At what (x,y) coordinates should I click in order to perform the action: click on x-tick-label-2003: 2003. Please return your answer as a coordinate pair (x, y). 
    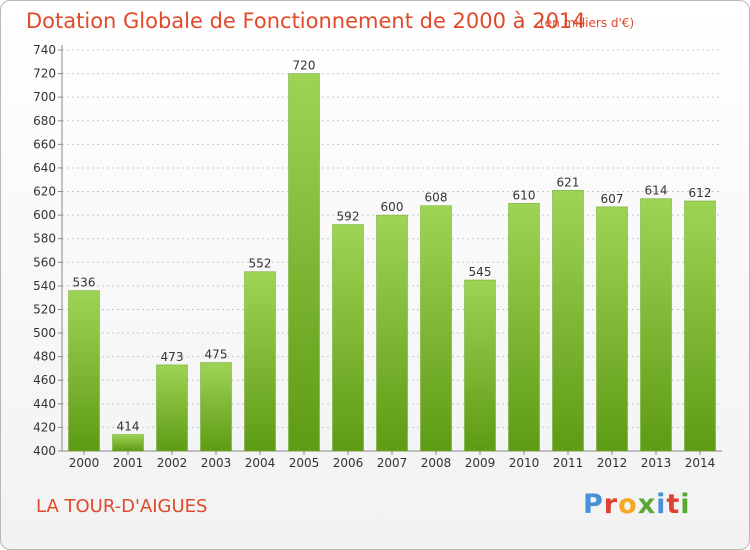
    Looking at the image, I should click on (216, 463).